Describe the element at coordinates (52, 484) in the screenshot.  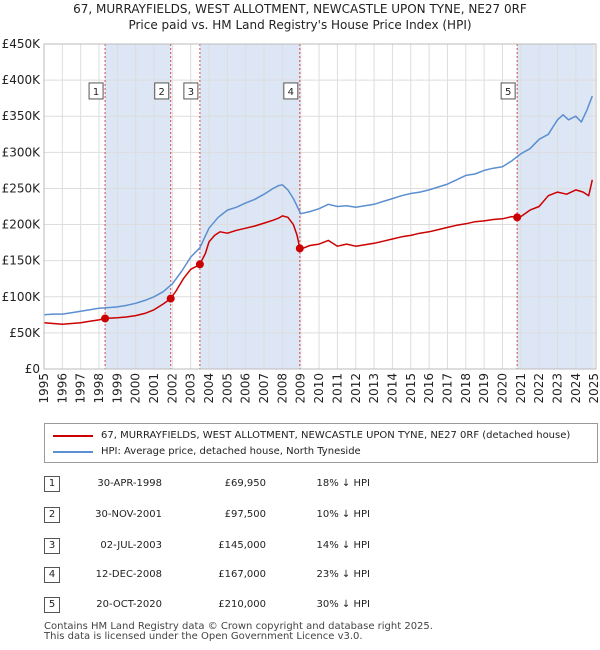
I see `sale-number-badge: 1` at that location.